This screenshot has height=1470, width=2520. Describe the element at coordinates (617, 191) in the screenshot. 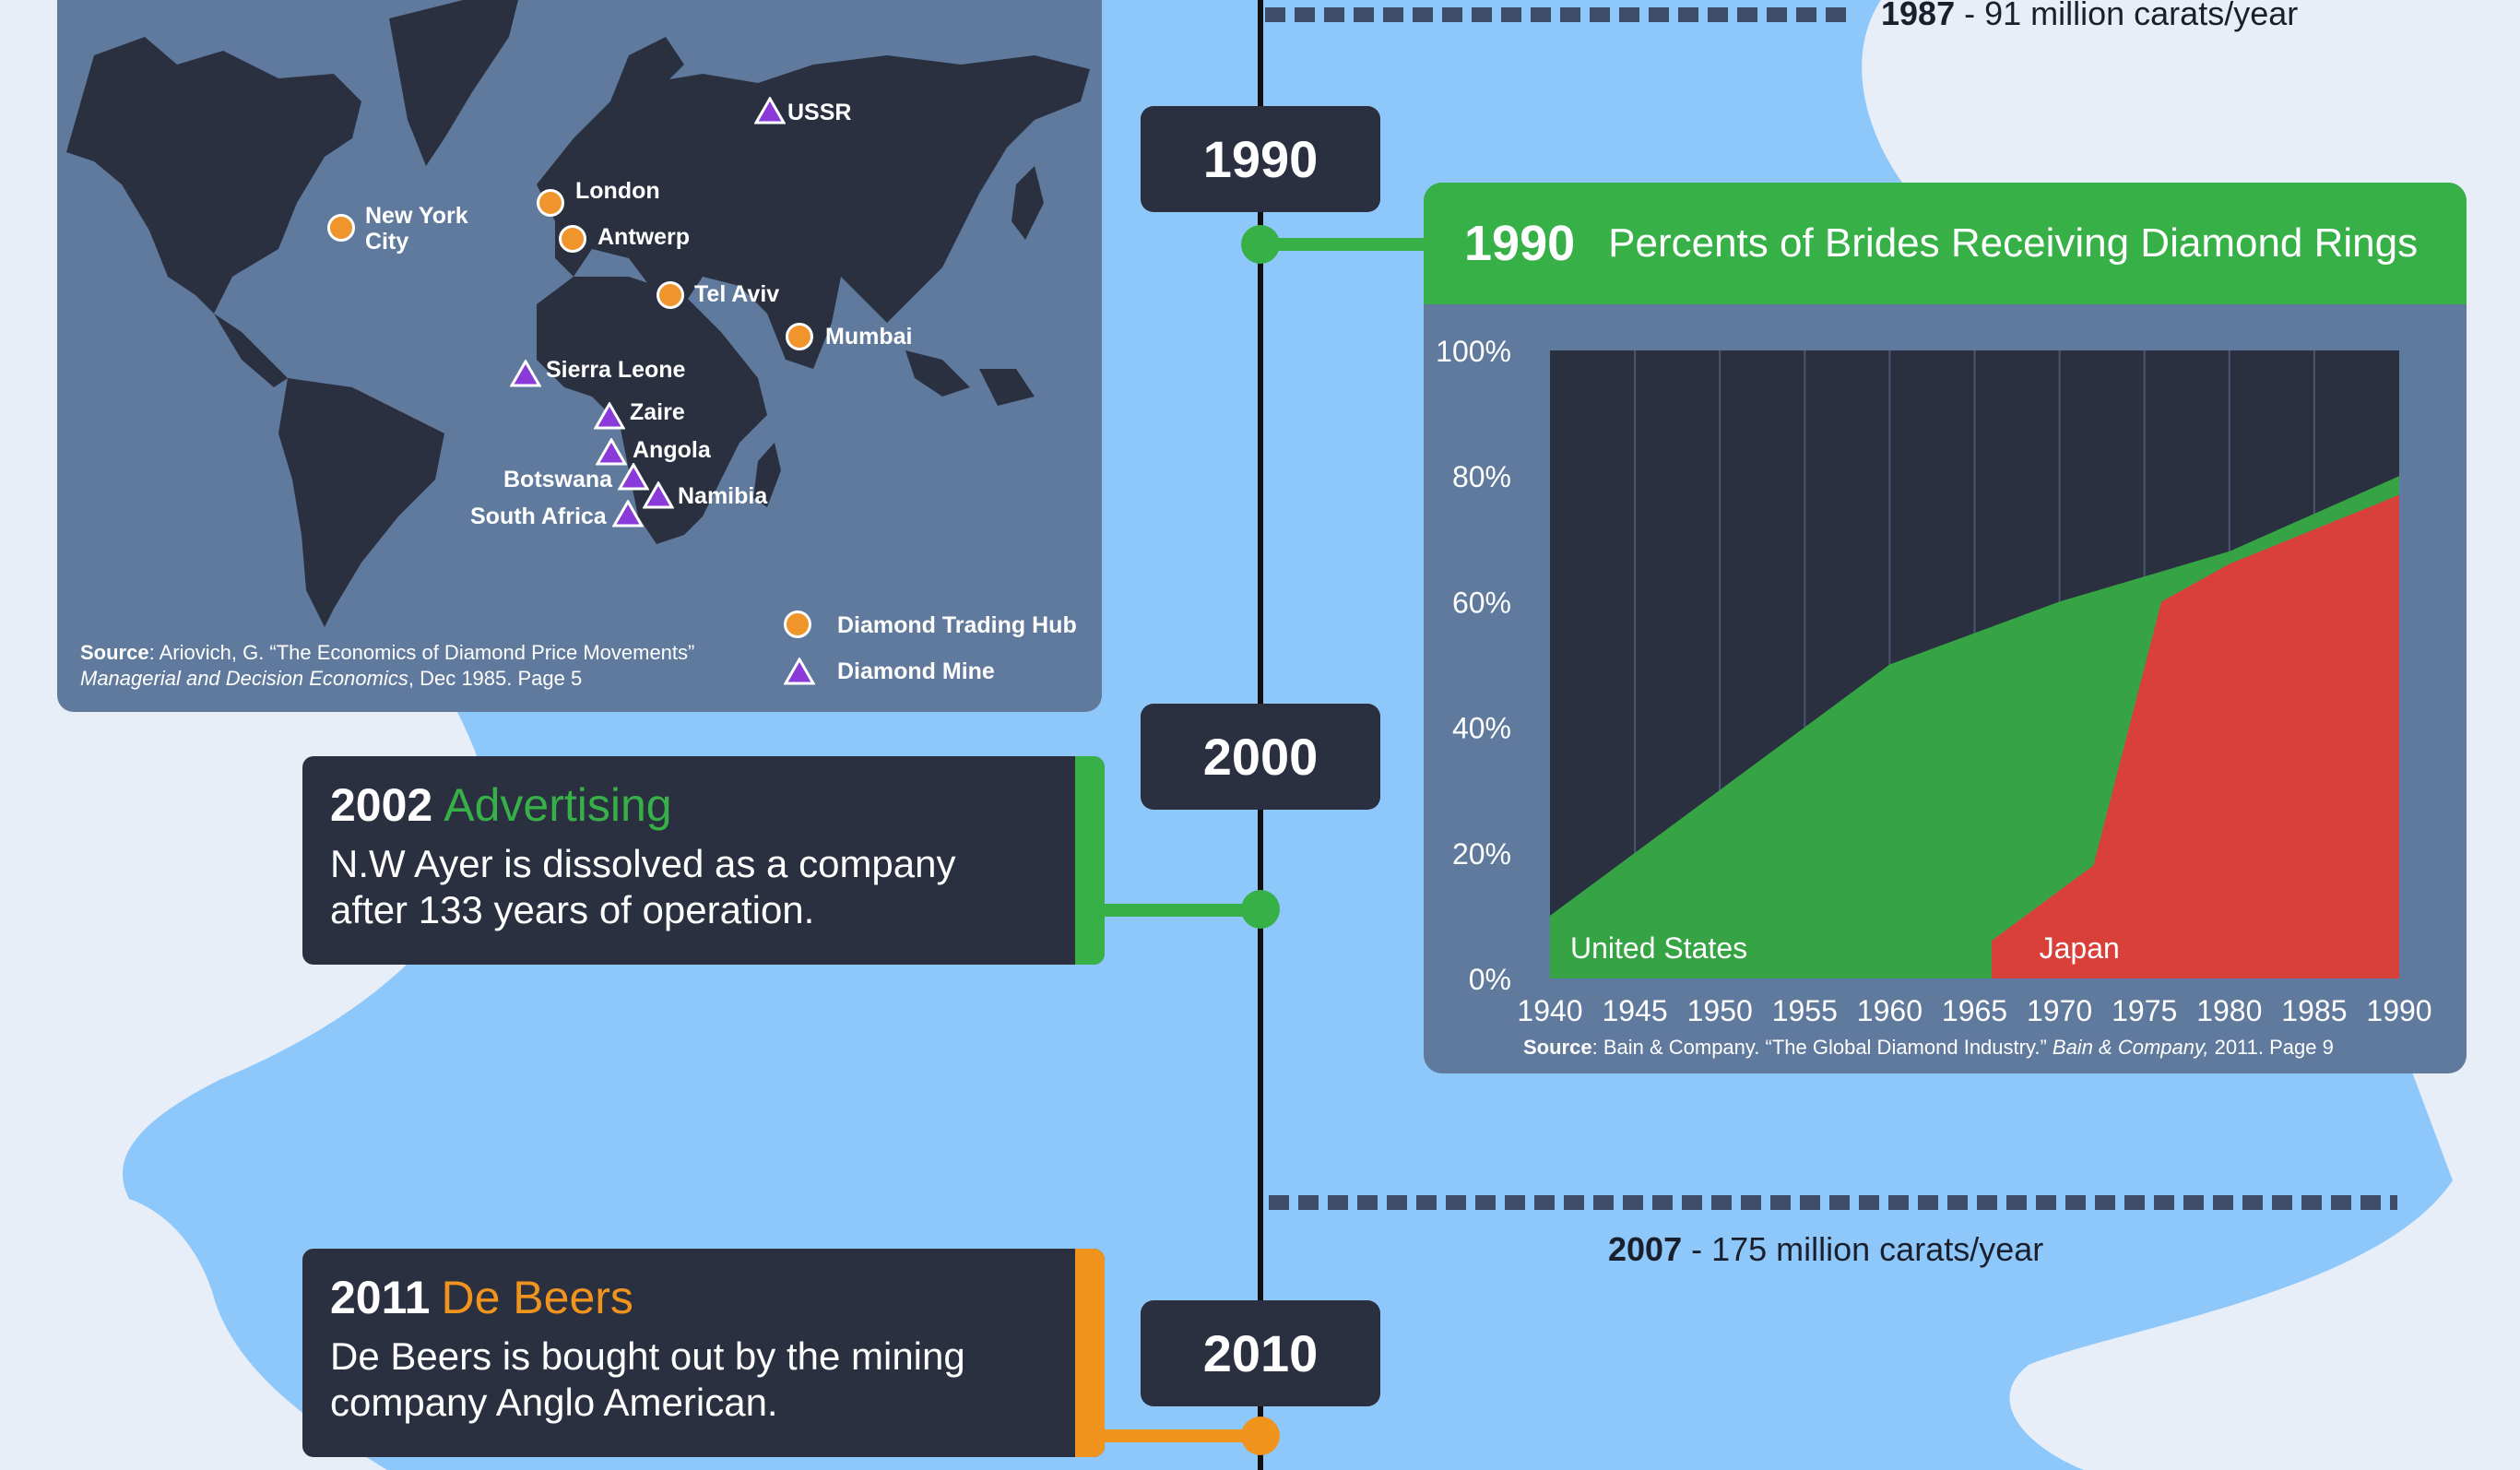

I see `hub-label-london: London` at that location.